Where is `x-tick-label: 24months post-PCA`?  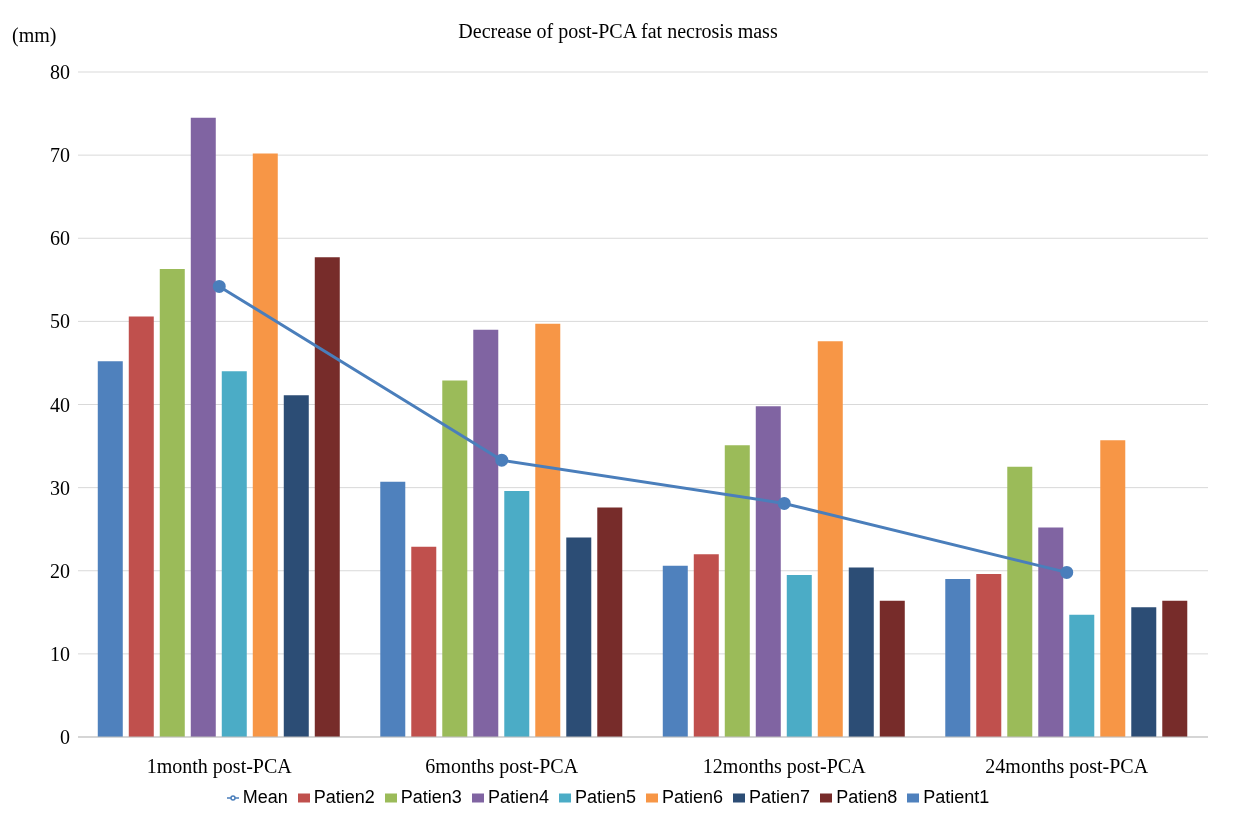 x-tick-label: 24months post-PCA is located at coordinates (1067, 767).